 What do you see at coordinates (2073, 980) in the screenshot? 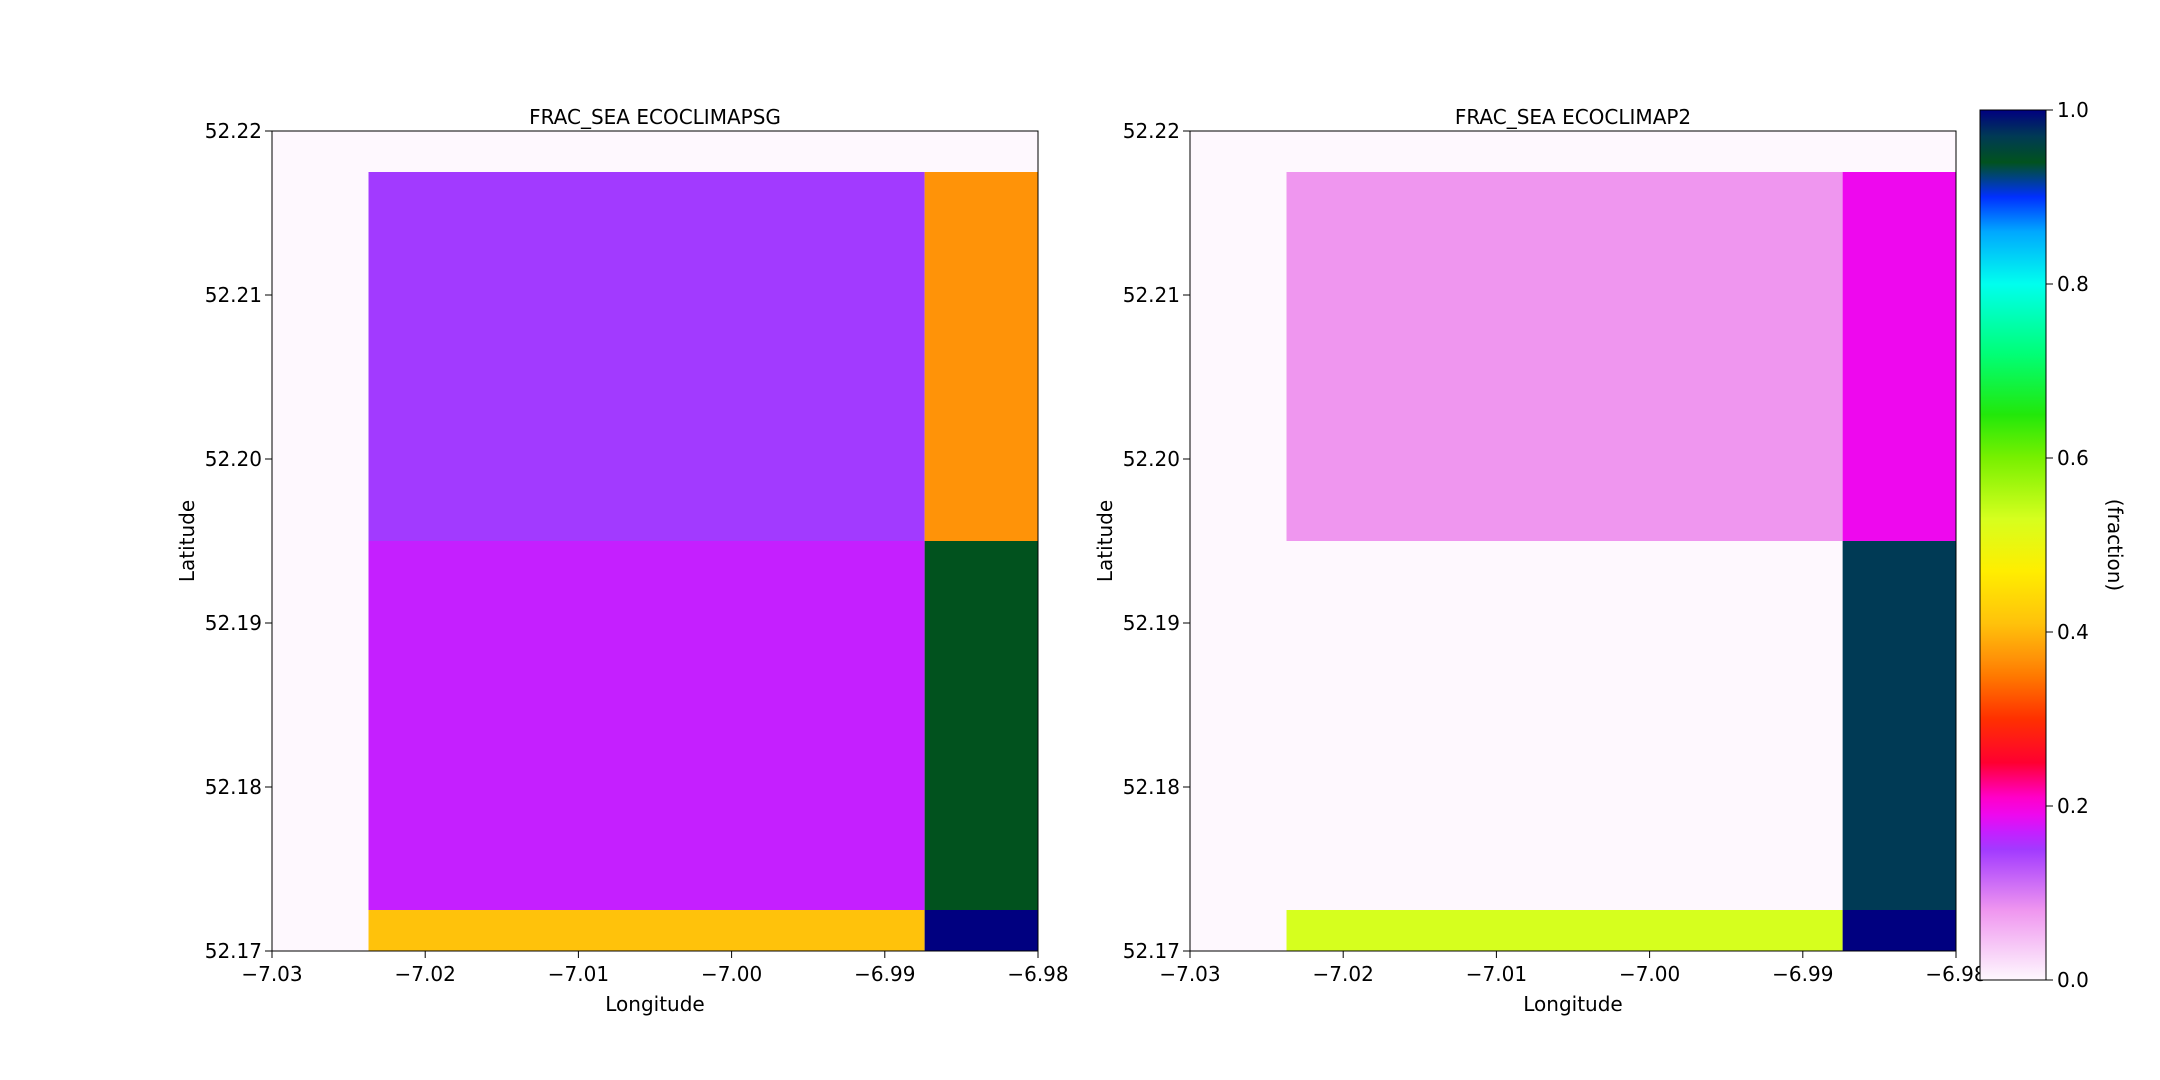
I see `colorbar-tick-label: 0.0` at bounding box center [2073, 980].